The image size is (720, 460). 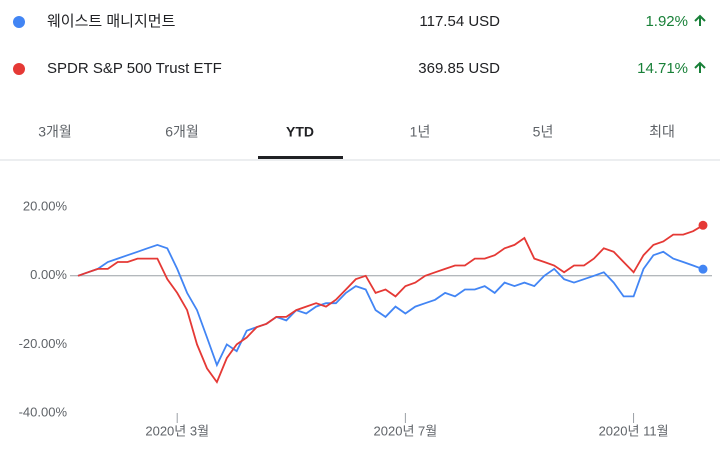 What do you see at coordinates (420, 132) in the screenshot?
I see `tab: 1년` at bounding box center [420, 132].